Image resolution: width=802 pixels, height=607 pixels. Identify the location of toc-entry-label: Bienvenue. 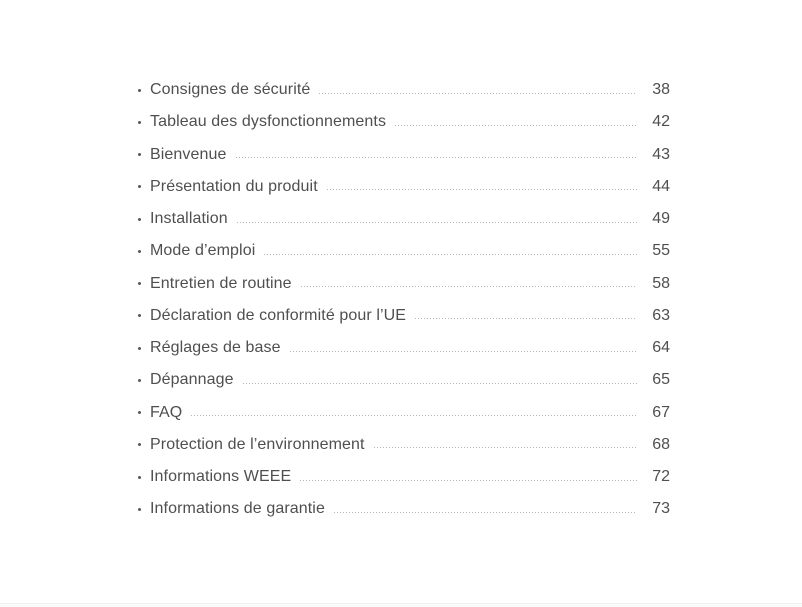
(188, 154).